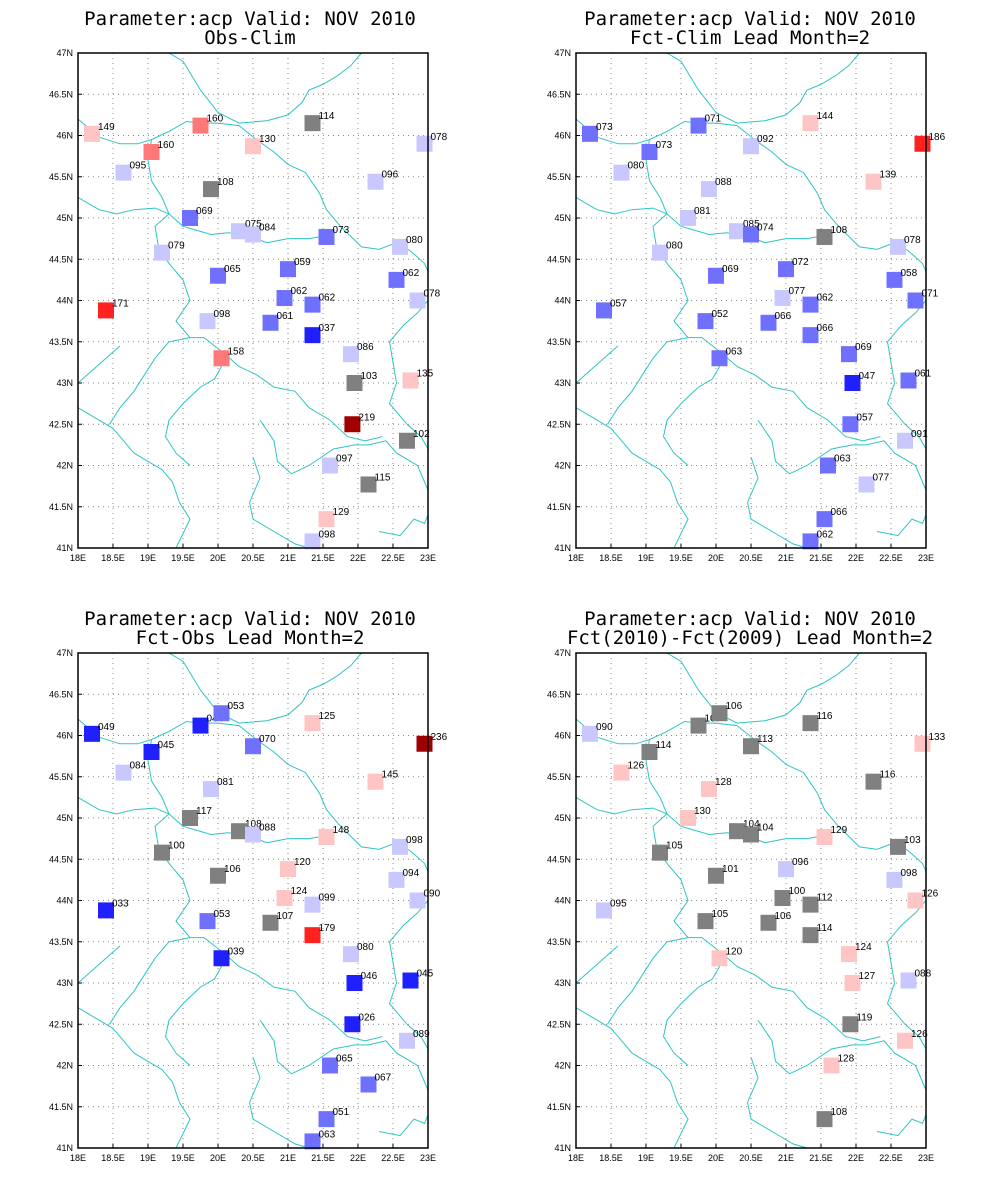 The height and width of the screenshot is (1200, 1000). I want to click on station-value-label: 066, so click(839, 512).